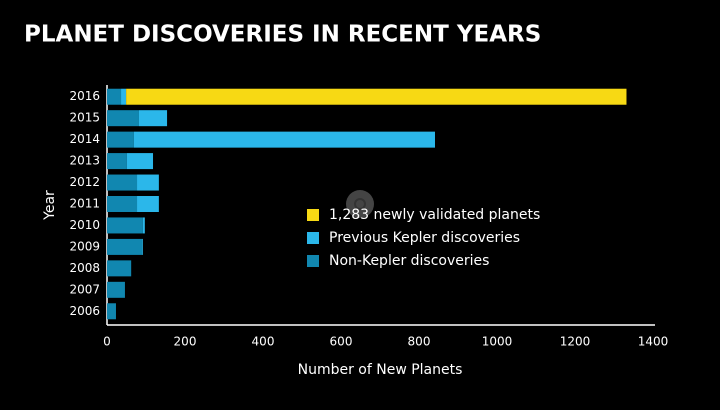 This screenshot has width=720, height=410. Describe the element at coordinates (282, 35) in the screenshot. I see `chart-title: PLANET DISCOVERIES IN RECENT YEARS` at that location.